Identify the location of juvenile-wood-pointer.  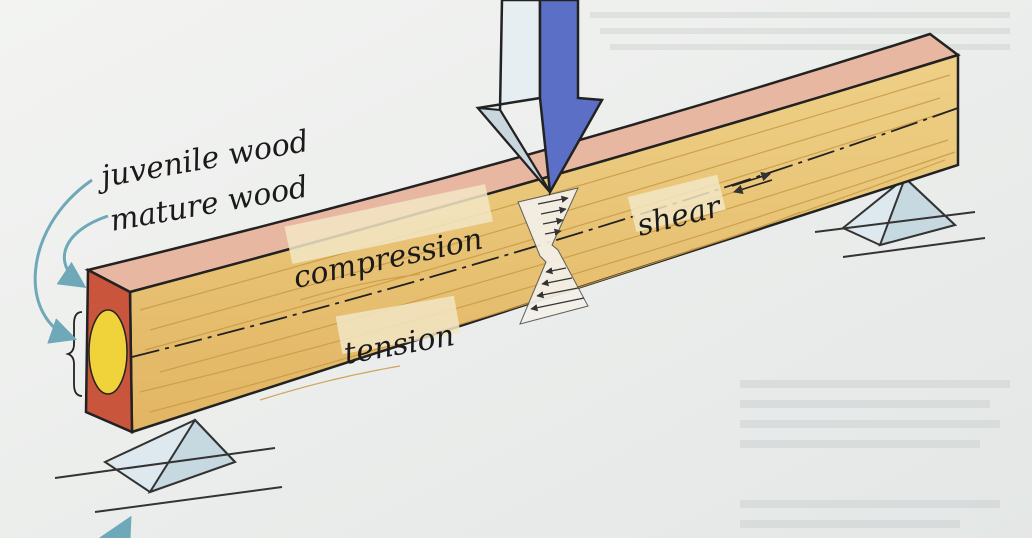
(63, 261).